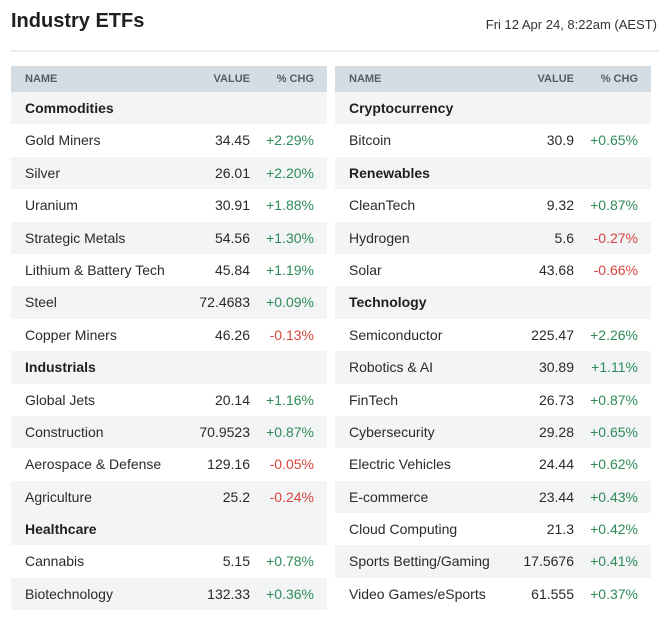  Describe the element at coordinates (169, 399) in the screenshot. I see `etf-row: Global Jets 20.14 +1.16%` at that location.